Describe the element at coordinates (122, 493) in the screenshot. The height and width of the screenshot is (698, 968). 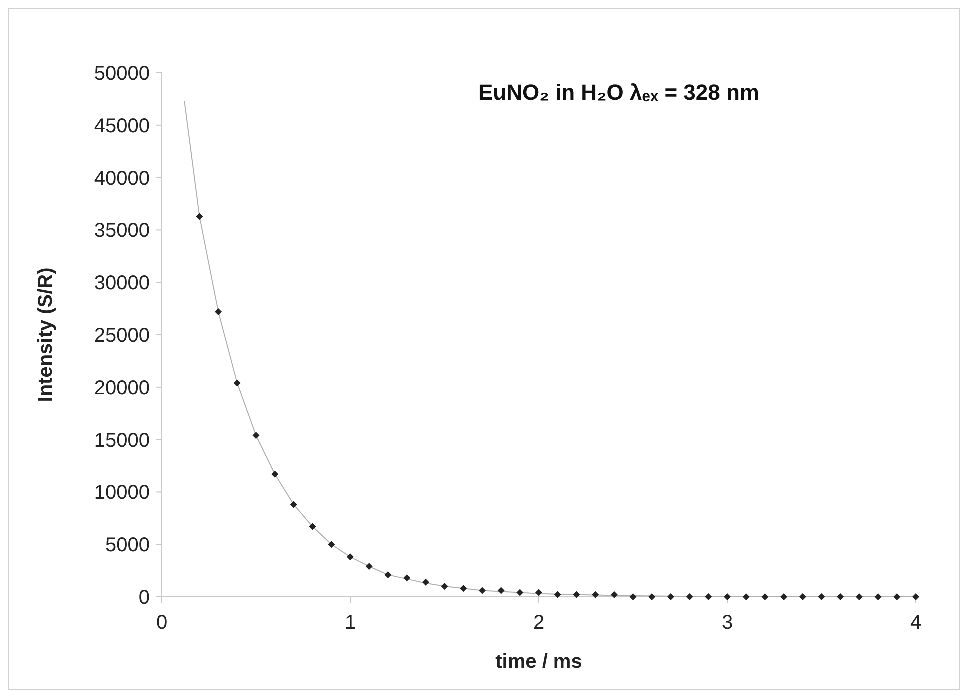
I see `y-tick-label: 10000` at that location.